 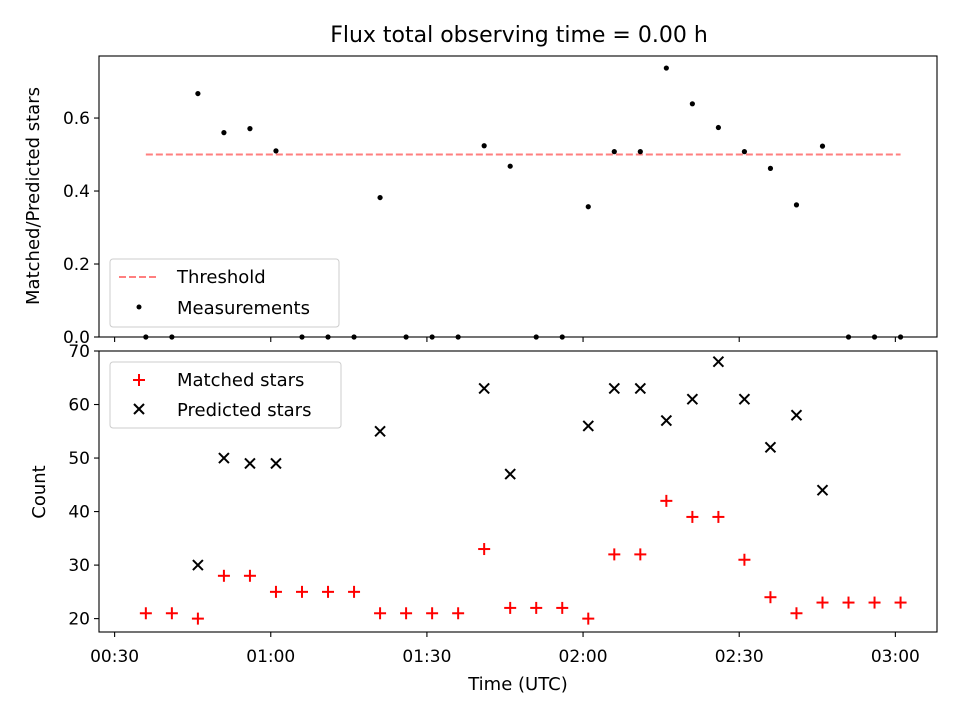 I want to click on bottom-y-tick-label: 50, so click(x=79, y=459).